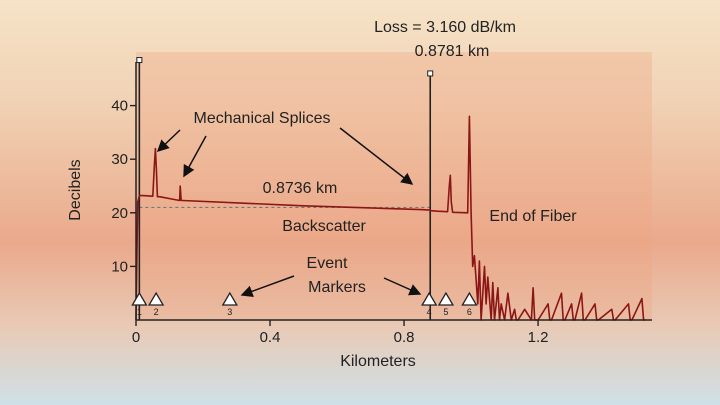 Image resolution: width=720 pixels, height=405 pixels. I want to click on event-annotation-line1: Event, so click(327, 263).